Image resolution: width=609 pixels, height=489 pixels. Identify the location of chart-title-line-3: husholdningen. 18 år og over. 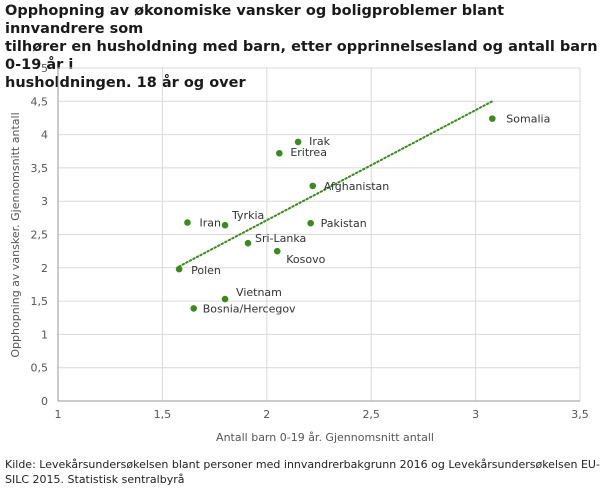
(125, 83).